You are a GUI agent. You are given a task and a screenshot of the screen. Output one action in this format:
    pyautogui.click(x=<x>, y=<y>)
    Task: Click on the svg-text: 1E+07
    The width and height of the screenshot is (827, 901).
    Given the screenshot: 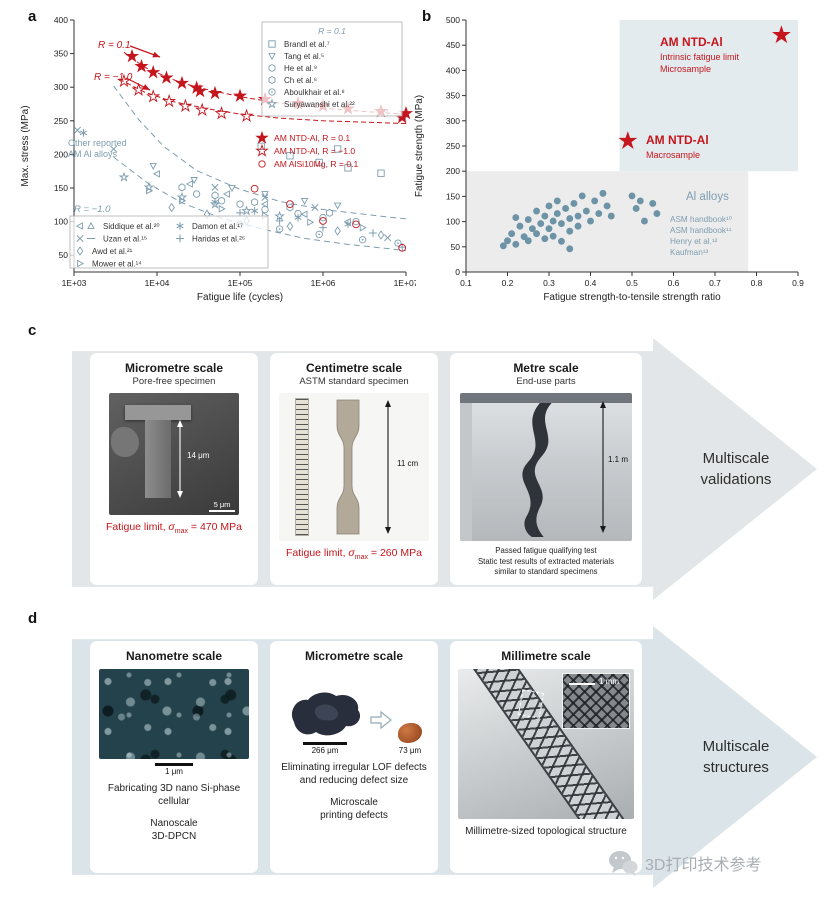 What is the action you would take?
    pyautogui.click(x=405, y=283)
    